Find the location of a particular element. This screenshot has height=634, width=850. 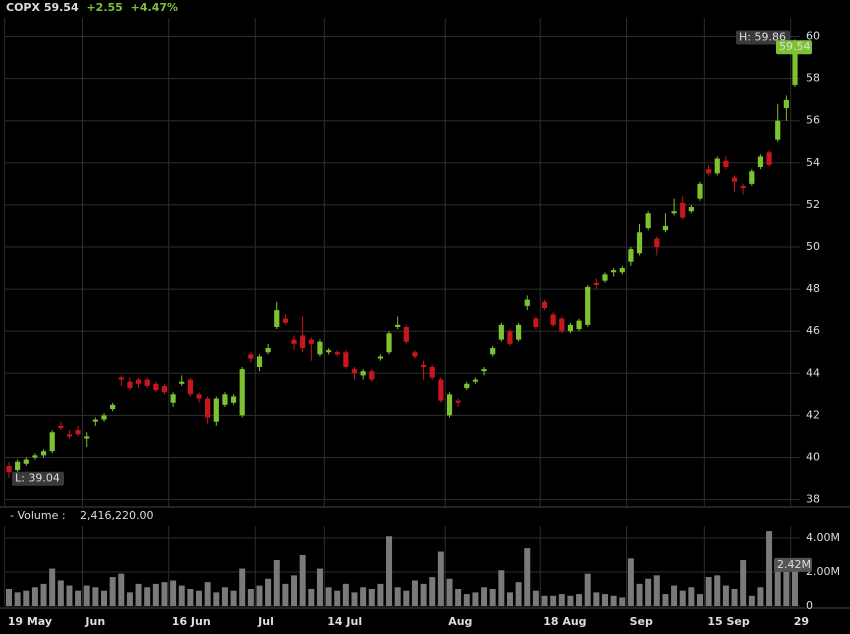

last-price-label-box is located at coordinates (794, 47).